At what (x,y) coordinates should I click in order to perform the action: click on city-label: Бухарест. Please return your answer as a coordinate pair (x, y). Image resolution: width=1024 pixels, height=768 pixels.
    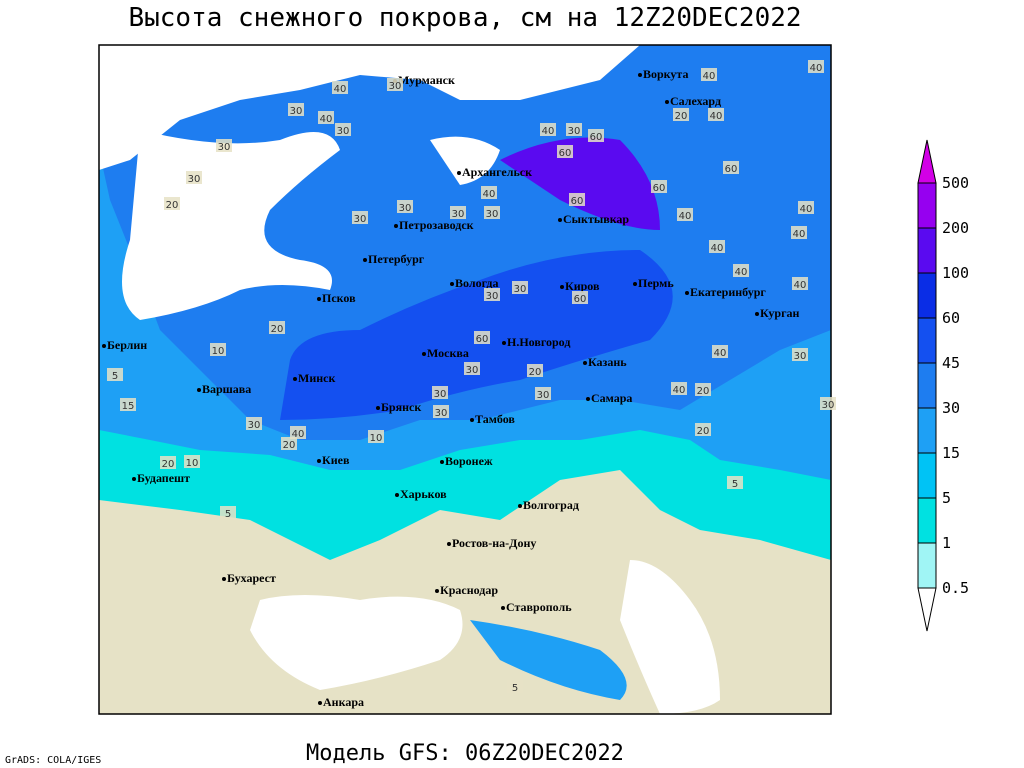
    Looking at the image, I should click on (251, 578).